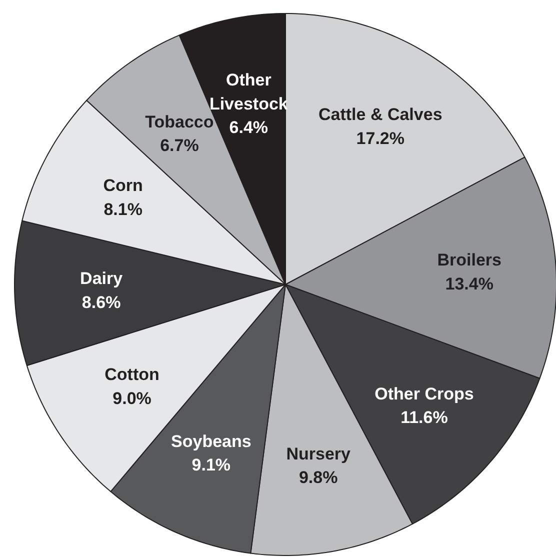  Describe the element at coordinates (101, 302) in the screenshot. I see `data-label: 8.6%` at that location.